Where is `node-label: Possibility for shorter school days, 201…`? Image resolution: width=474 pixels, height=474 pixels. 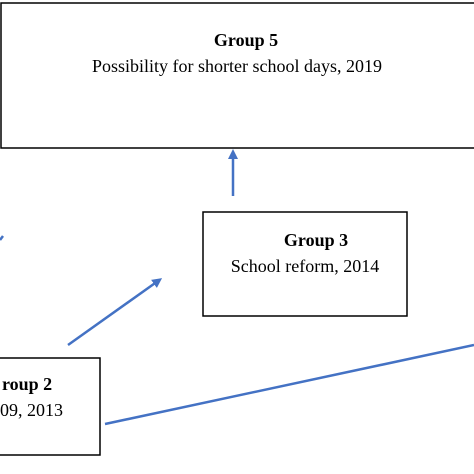 node-label: Possibility for shorter school days, 201… is located at coordinates (237, 66).